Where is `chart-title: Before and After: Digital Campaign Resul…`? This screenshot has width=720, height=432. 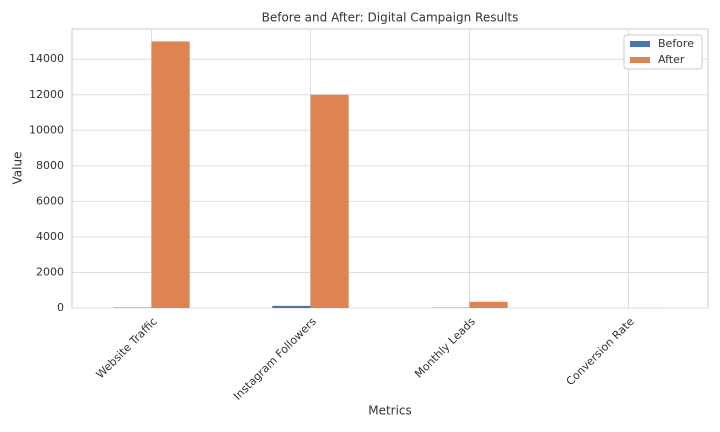 chart-title: Before and After: Digital Campaign Resul… is located at coordinates (390, 18).